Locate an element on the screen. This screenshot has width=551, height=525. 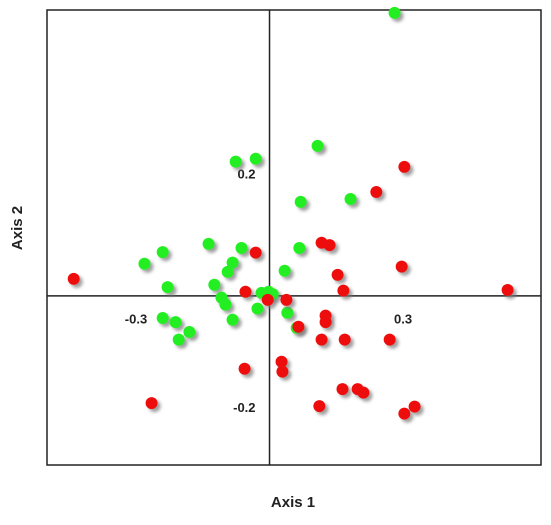
y-tick-label: 0.2 is located at coordinates (246, 174).